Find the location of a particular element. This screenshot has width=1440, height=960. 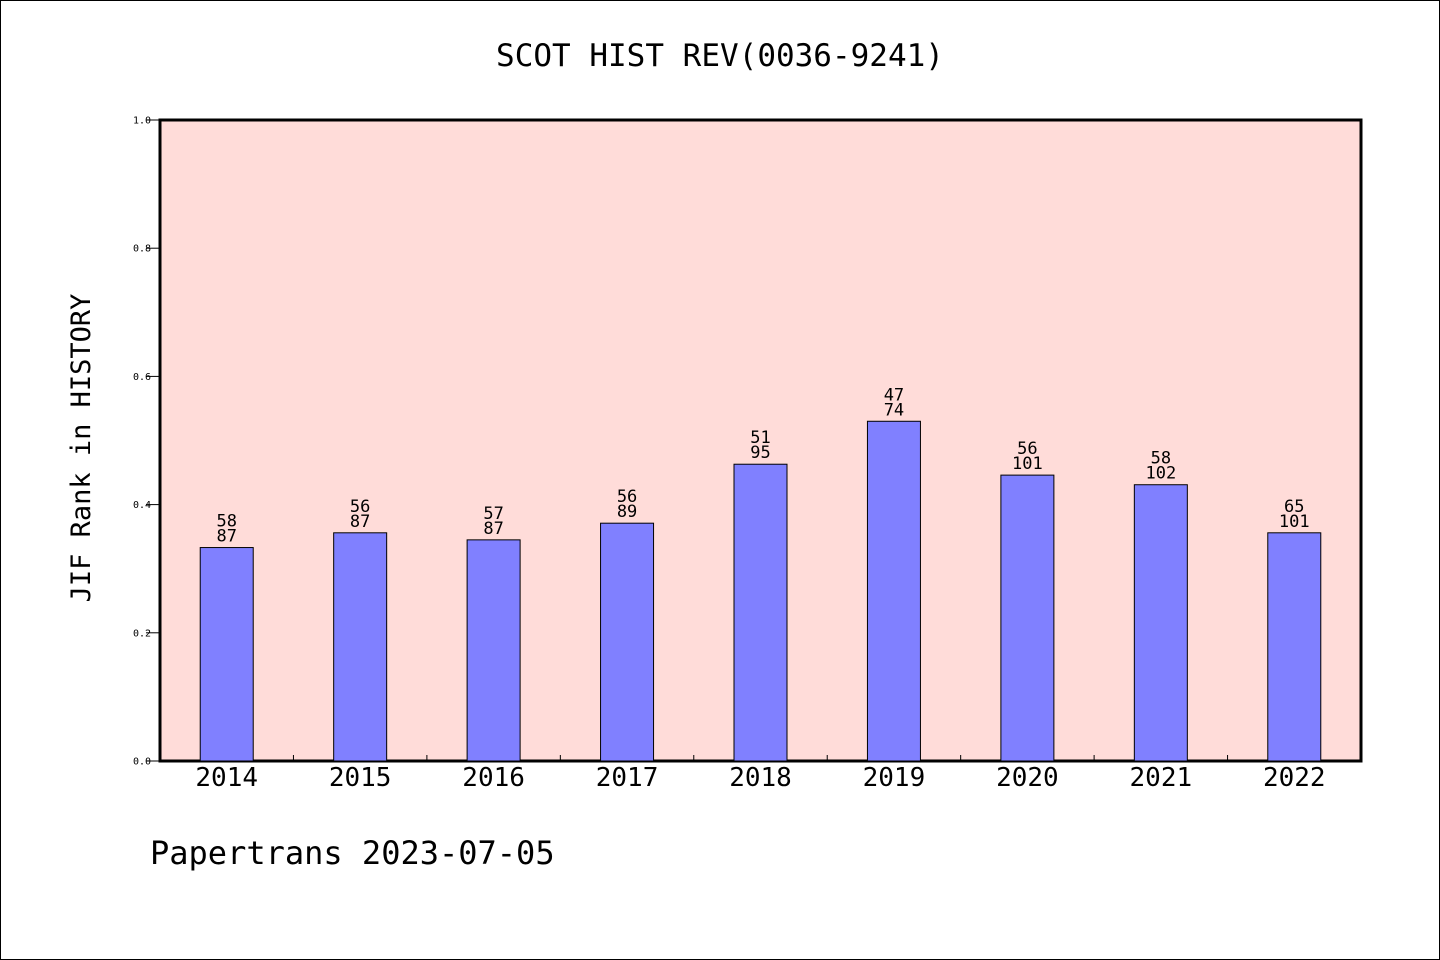

x-tick-label: 2022 is located at coordinates (1294, 778).